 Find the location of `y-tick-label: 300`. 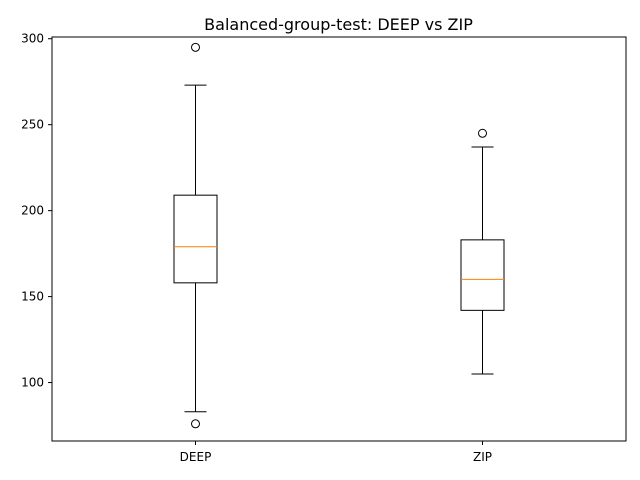

y-tick-label: 300 is located at coordinates (32, 39).